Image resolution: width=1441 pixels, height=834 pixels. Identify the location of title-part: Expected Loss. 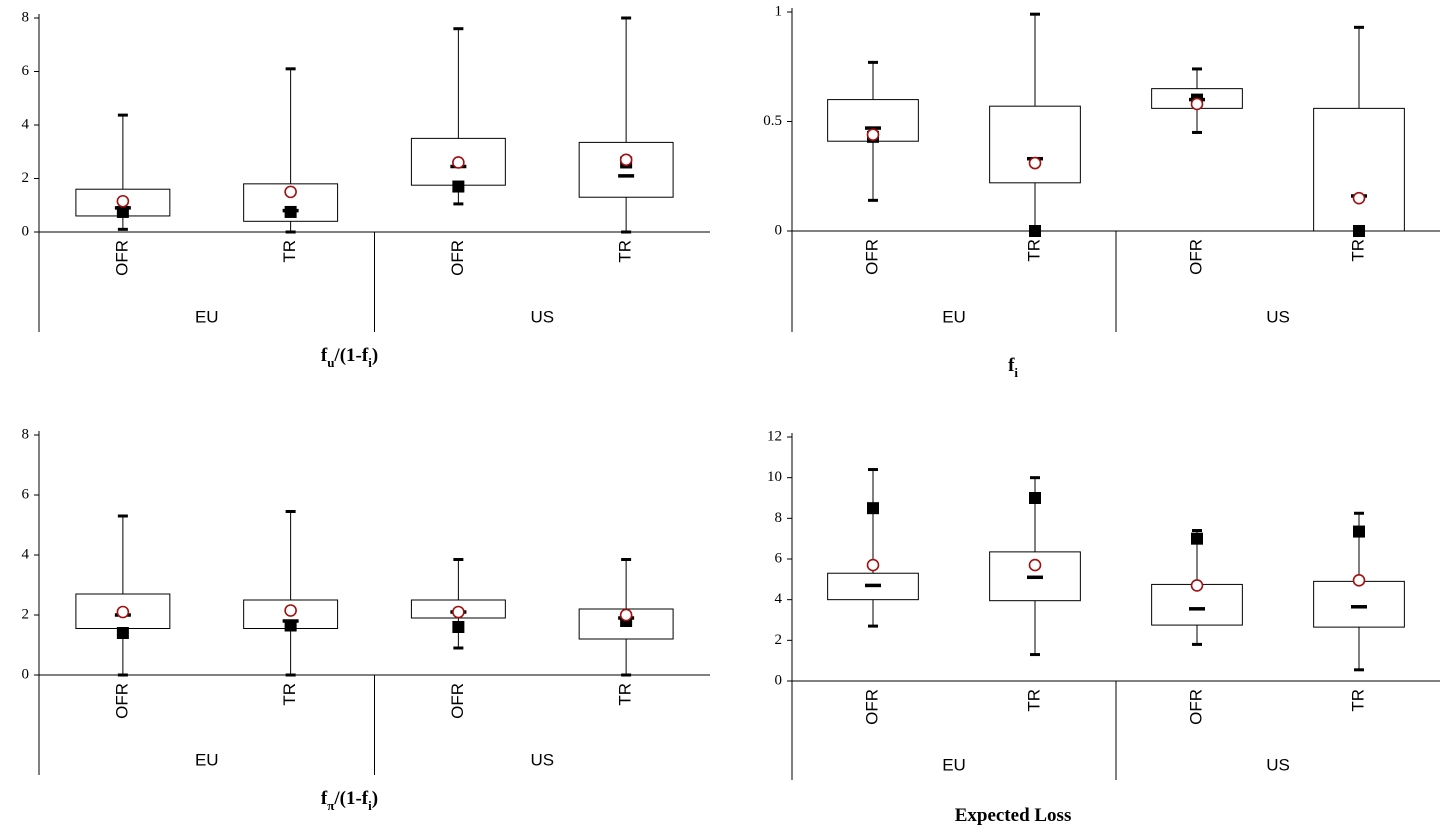
(1013, 815).